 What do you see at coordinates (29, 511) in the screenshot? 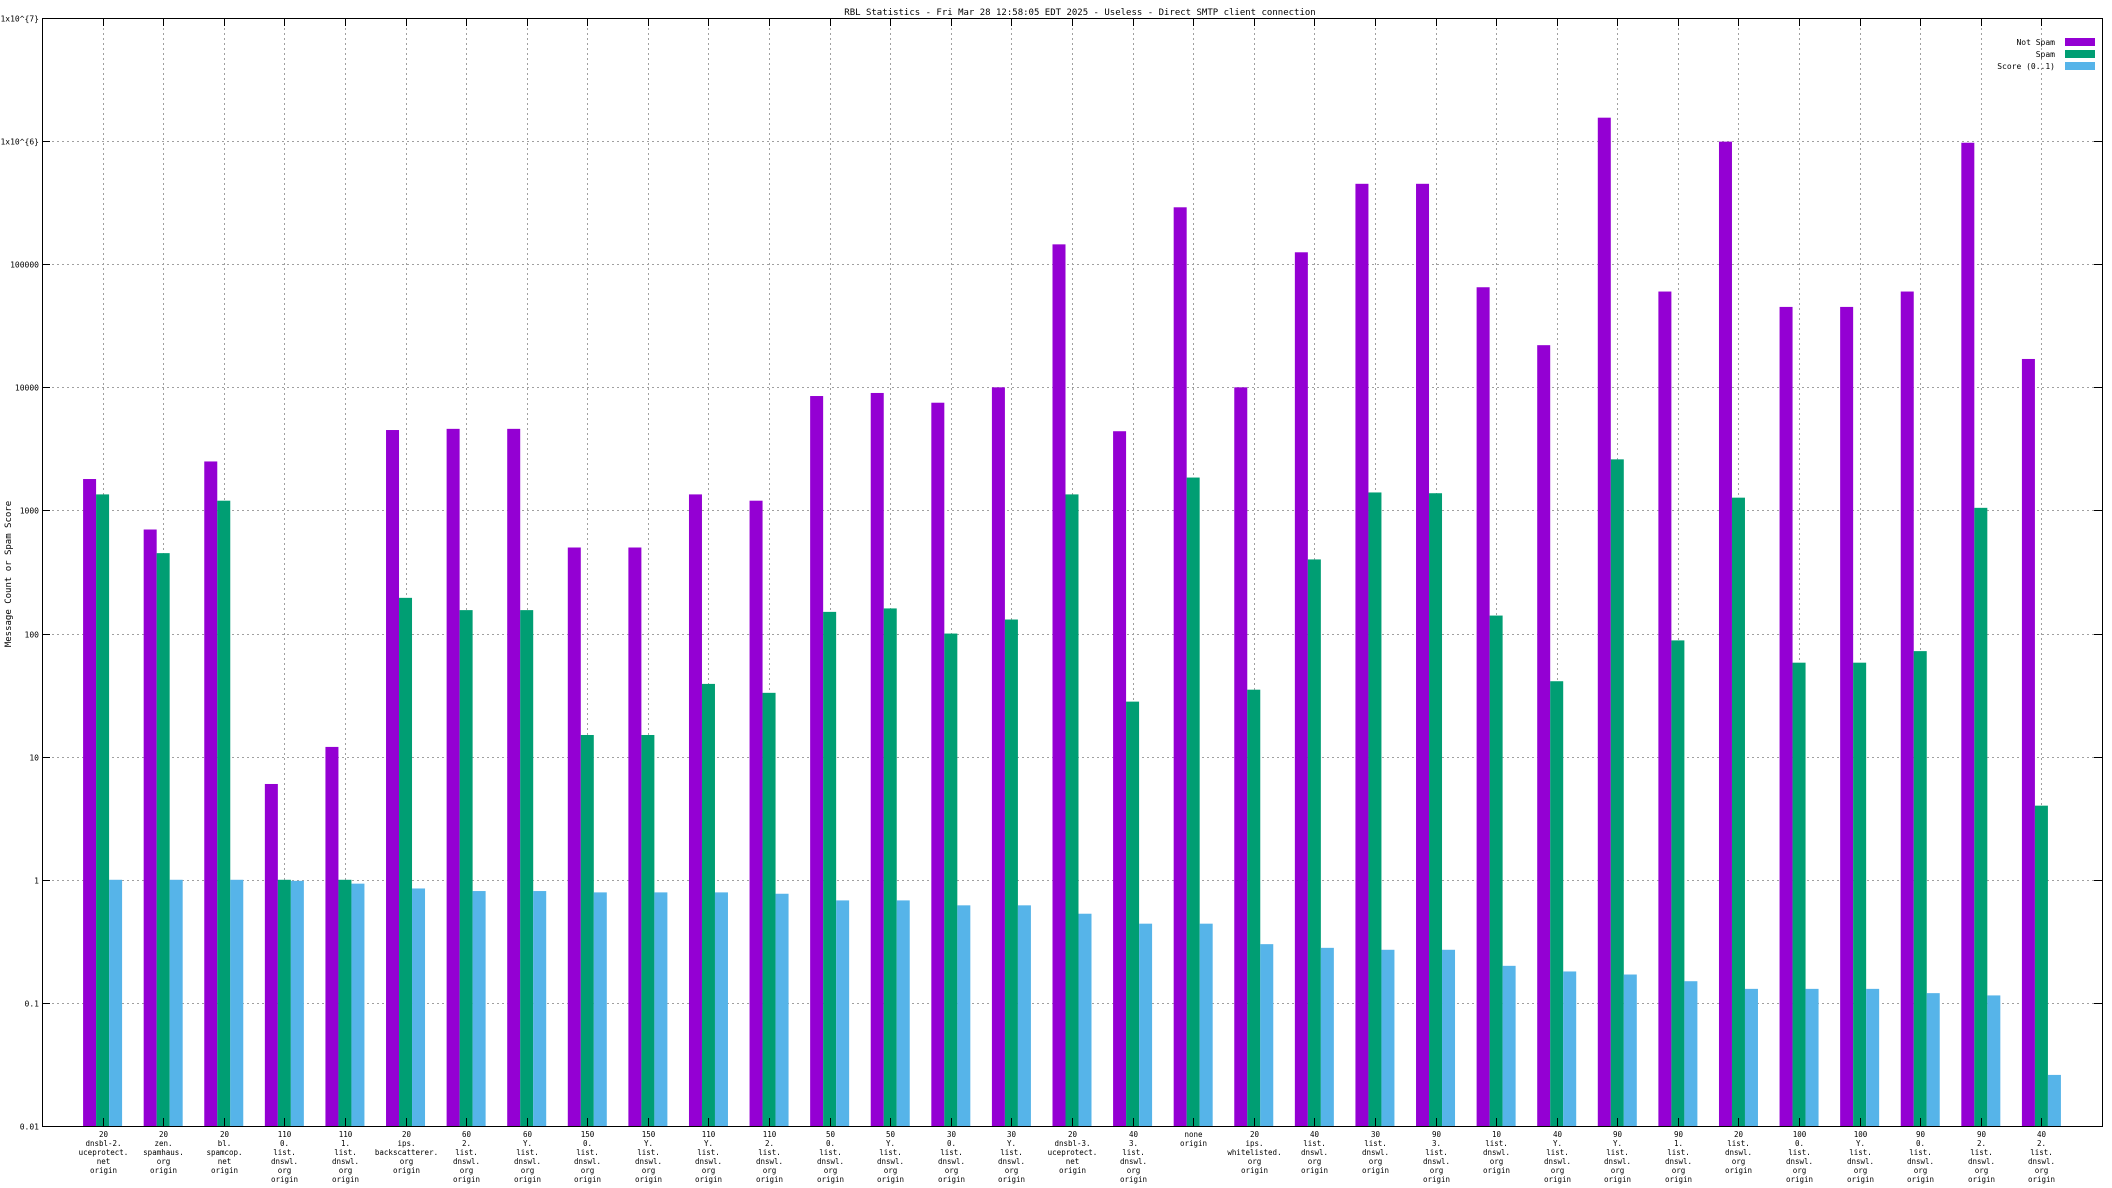
I see `y-tick-label: 1000` at bounding box center [29, 511].